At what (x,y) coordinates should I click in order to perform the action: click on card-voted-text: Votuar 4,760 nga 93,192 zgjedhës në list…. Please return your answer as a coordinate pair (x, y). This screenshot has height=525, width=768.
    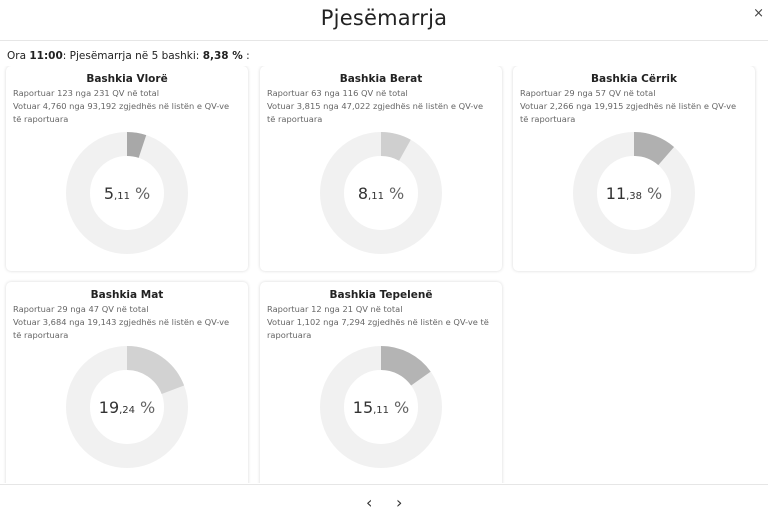
    Looking at the image, I should click on (121, 112).